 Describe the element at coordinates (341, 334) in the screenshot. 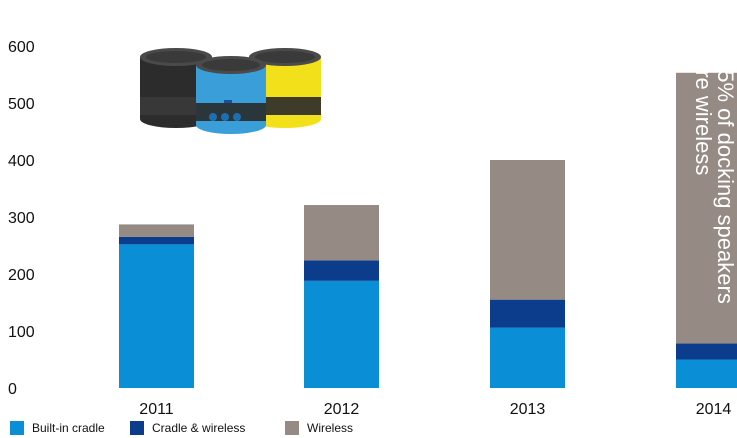

I see `bar-segment-2012-built-in-cradle` at that location.